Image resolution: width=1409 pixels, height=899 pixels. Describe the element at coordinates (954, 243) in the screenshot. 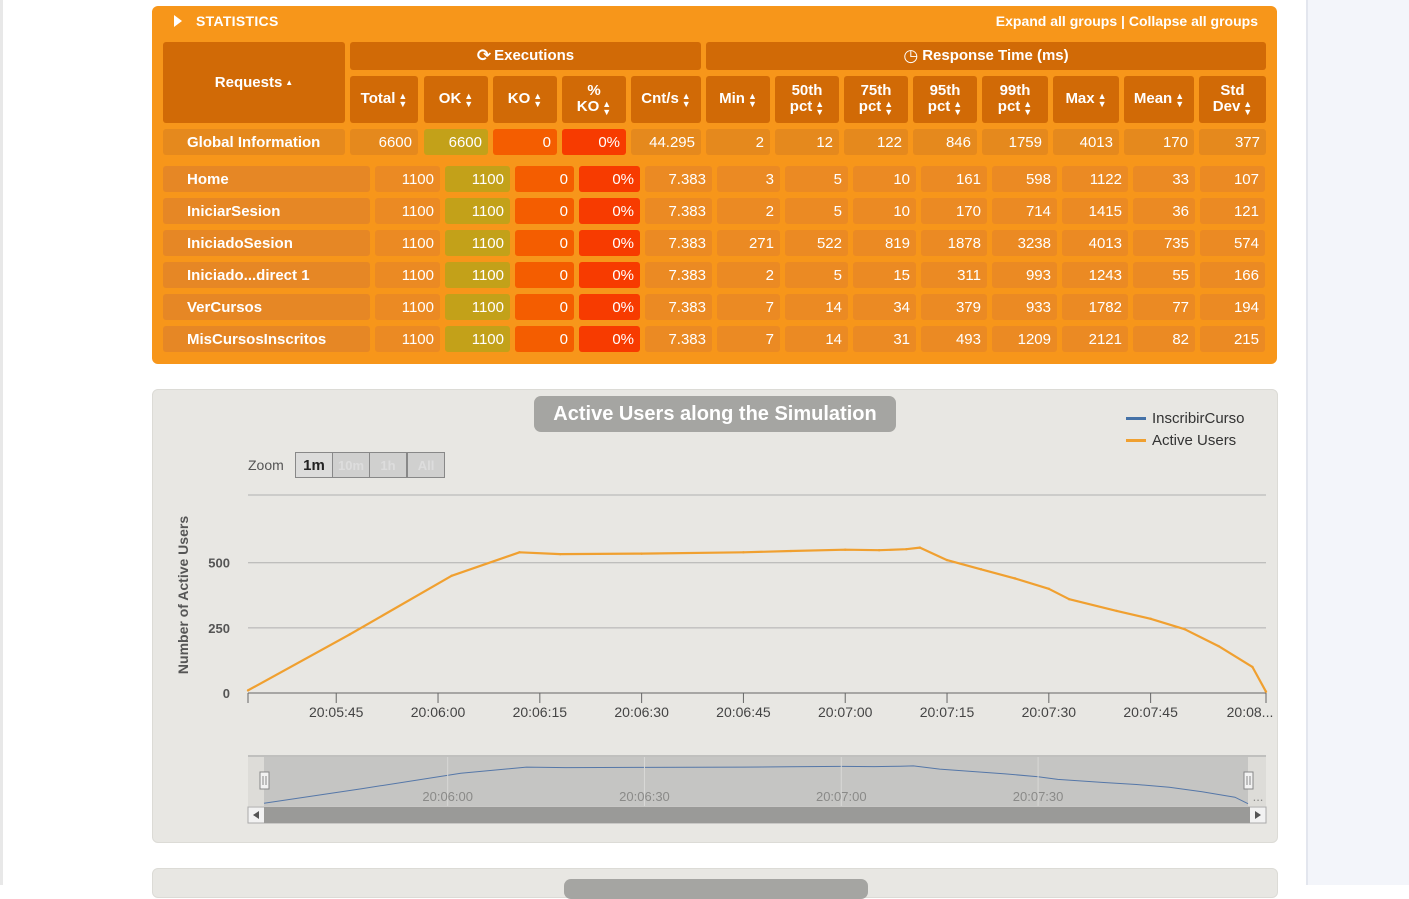

I see `request-cell-p95: 1878` at that location.